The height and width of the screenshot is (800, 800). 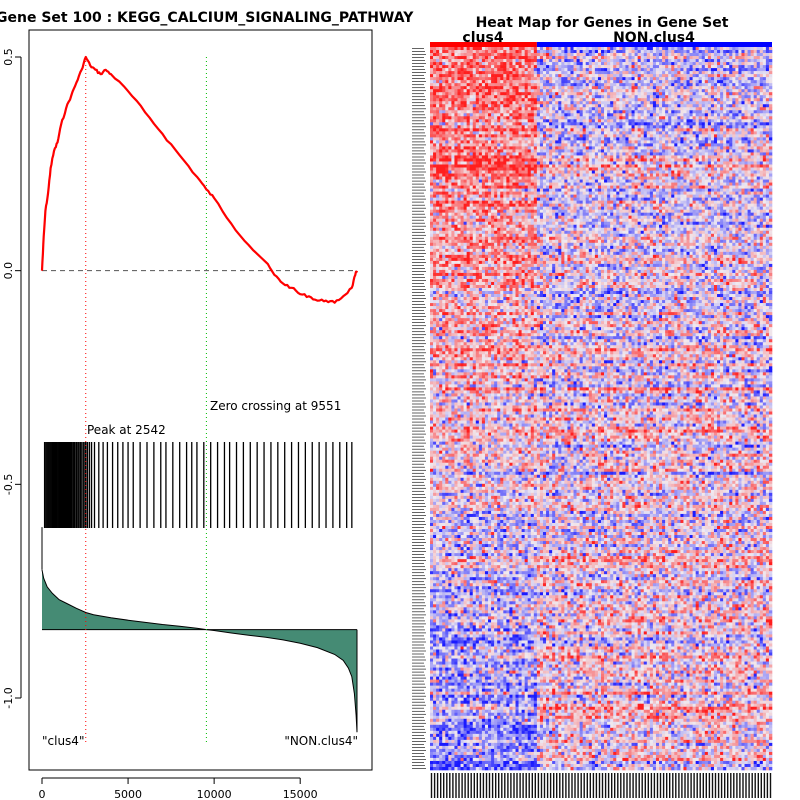 I want to click on ranked-metric-area, so click(x=199, y=651).